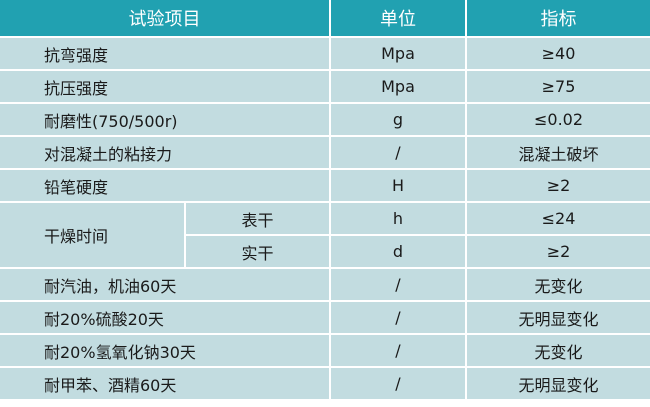  Describe the element at coordinates (165, 19) in the screenshot. I see `header-item: 试验项目` at that location.